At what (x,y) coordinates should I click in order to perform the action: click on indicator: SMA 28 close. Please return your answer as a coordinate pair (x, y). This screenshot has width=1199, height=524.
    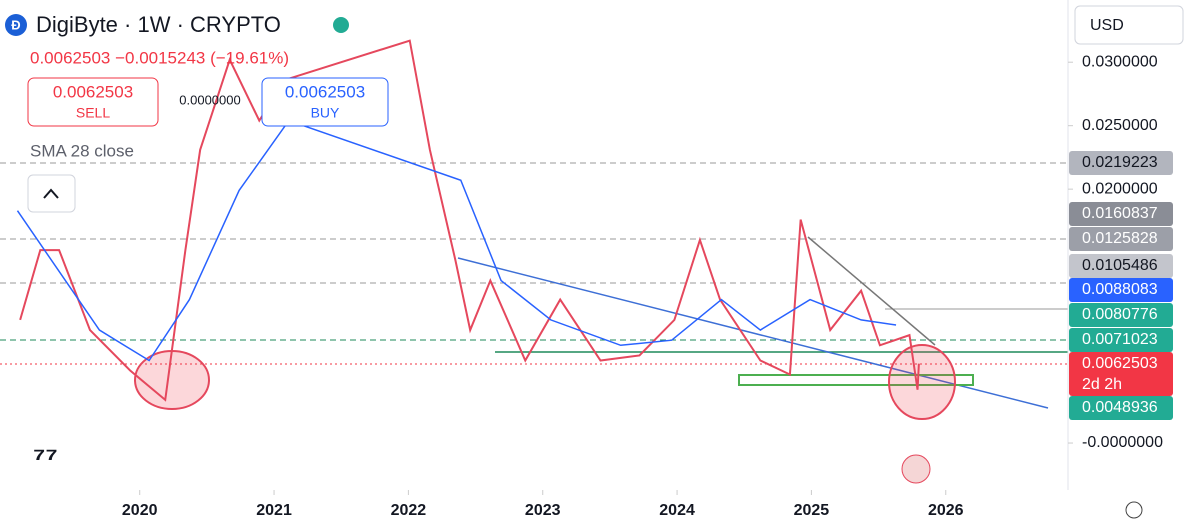
    Looking at the image, I should click on (82, 150).